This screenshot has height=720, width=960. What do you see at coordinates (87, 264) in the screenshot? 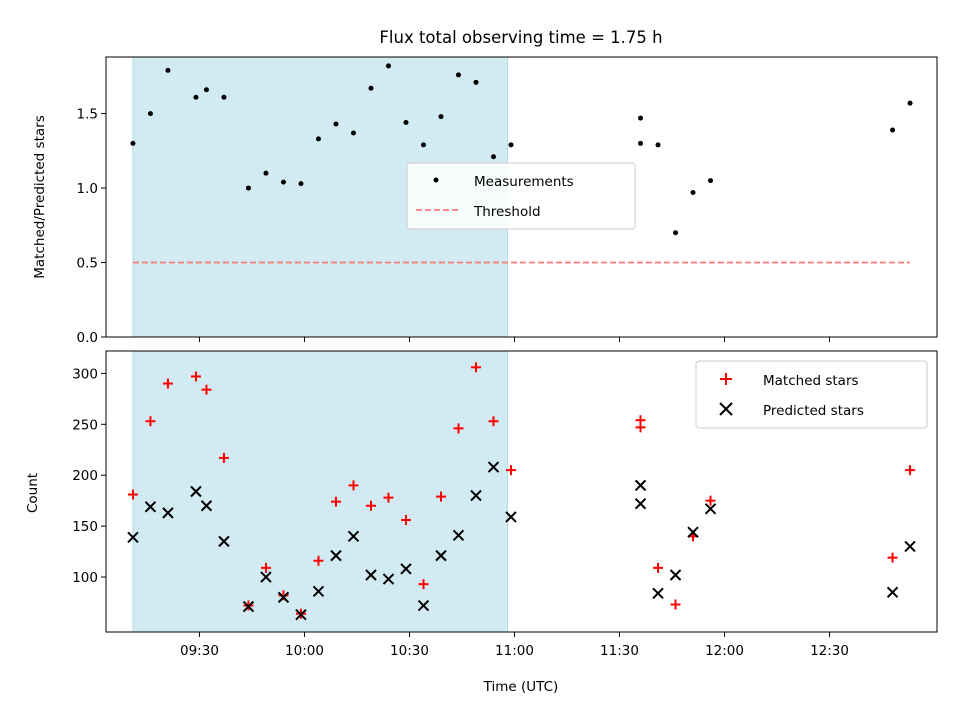
I see `top-ytick-label: 0.5` at bounding box center [87, 264].